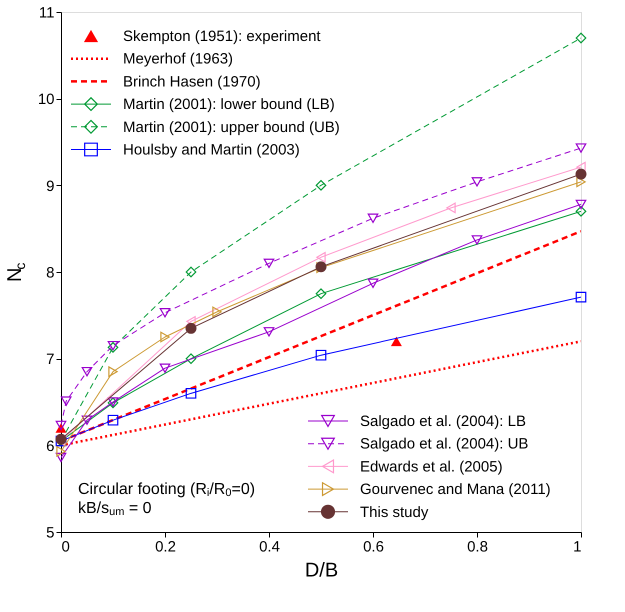 This screenshot has width=625, height=612. What do you see at coordinates (46, 99) in the screenshot?
I see `y-tick-label: 10` at bounding box center [46, 99].